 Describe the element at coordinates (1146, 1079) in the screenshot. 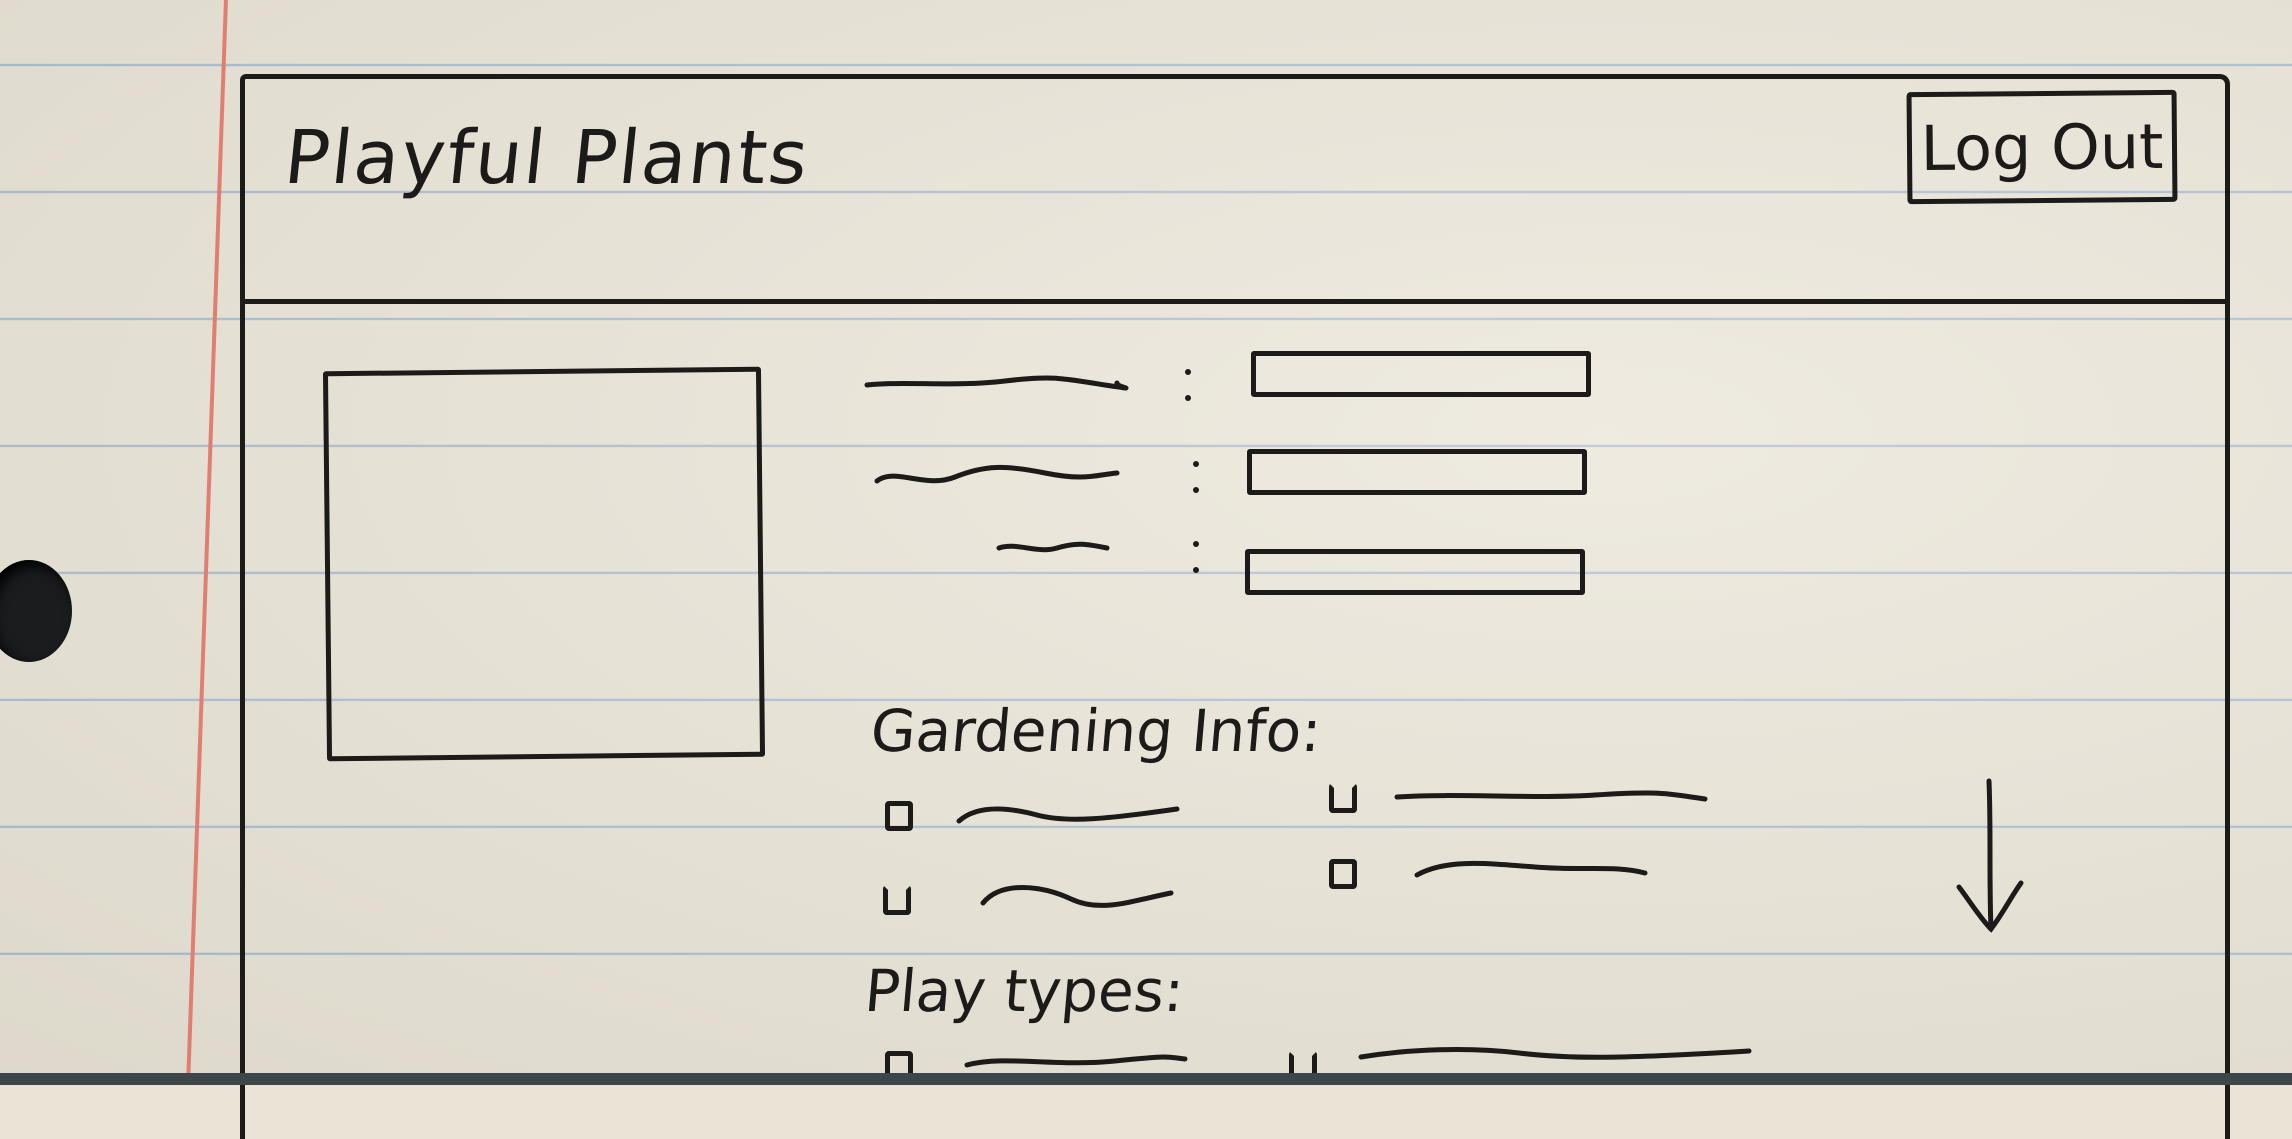

I see `desk-edge` at that location.